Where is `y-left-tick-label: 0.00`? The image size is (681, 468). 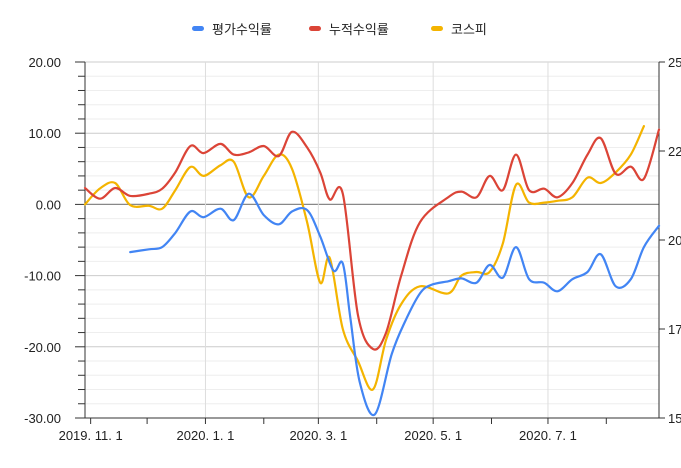 y-left-tick-label: 0.00 is located at coordinates (48, 204).